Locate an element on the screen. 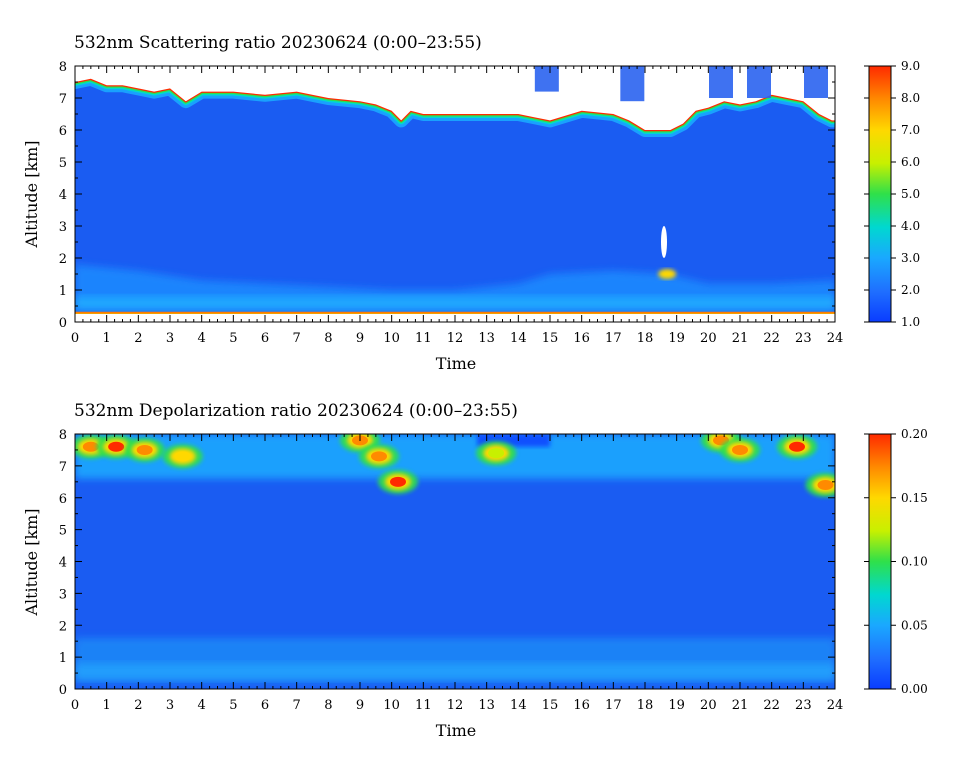 The width and height of the screenshot is (960, 770). y-tick-label: 3 is located at coordinates (63, 594).